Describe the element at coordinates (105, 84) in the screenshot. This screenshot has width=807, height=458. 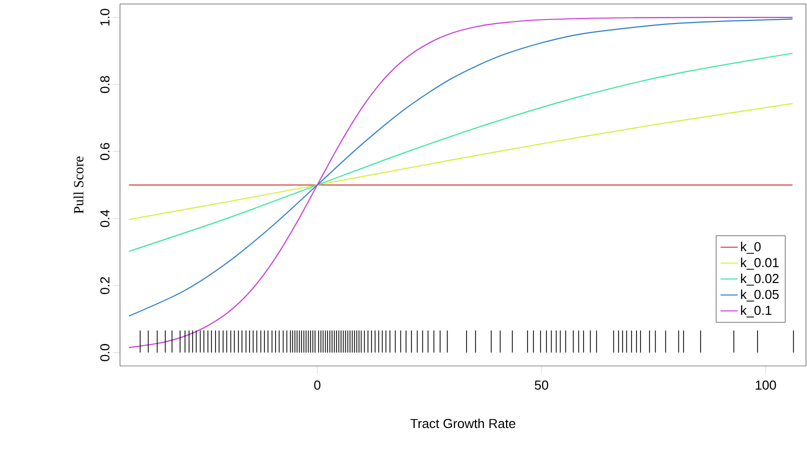
I see `y-tick-label: 0.8` at that location.